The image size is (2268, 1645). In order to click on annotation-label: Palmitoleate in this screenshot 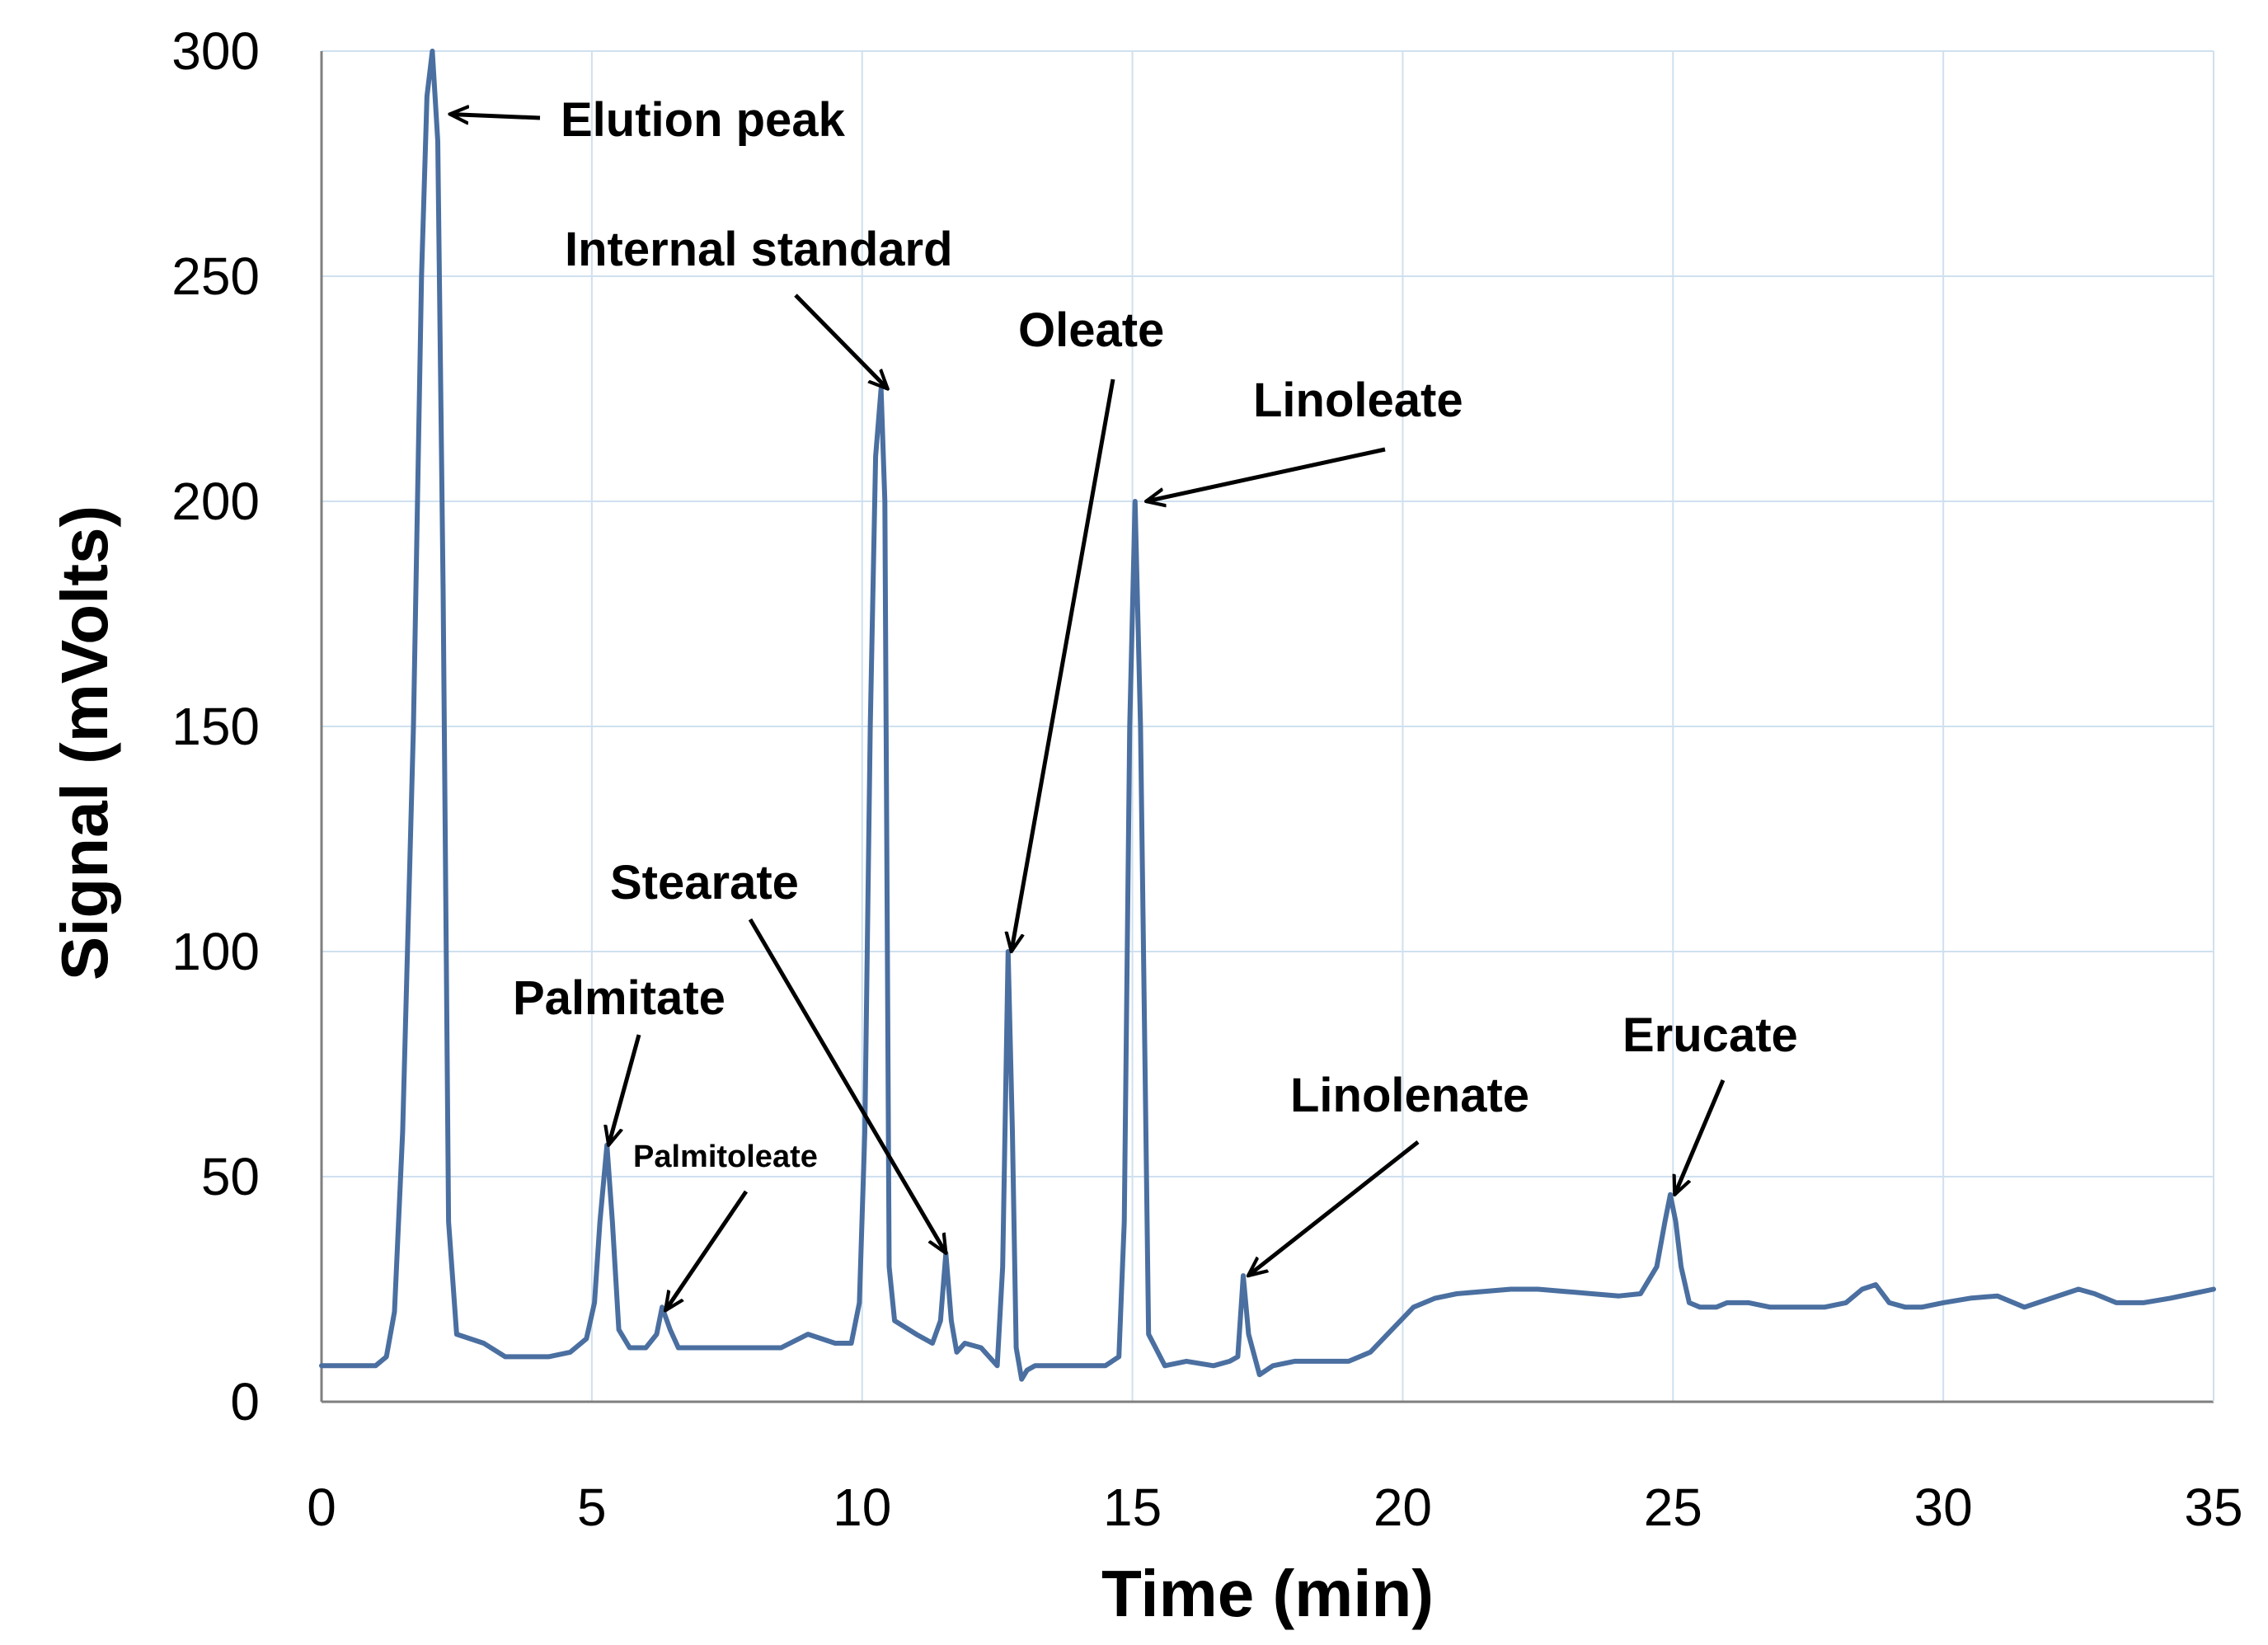, I will do `click(726, 1157)`.